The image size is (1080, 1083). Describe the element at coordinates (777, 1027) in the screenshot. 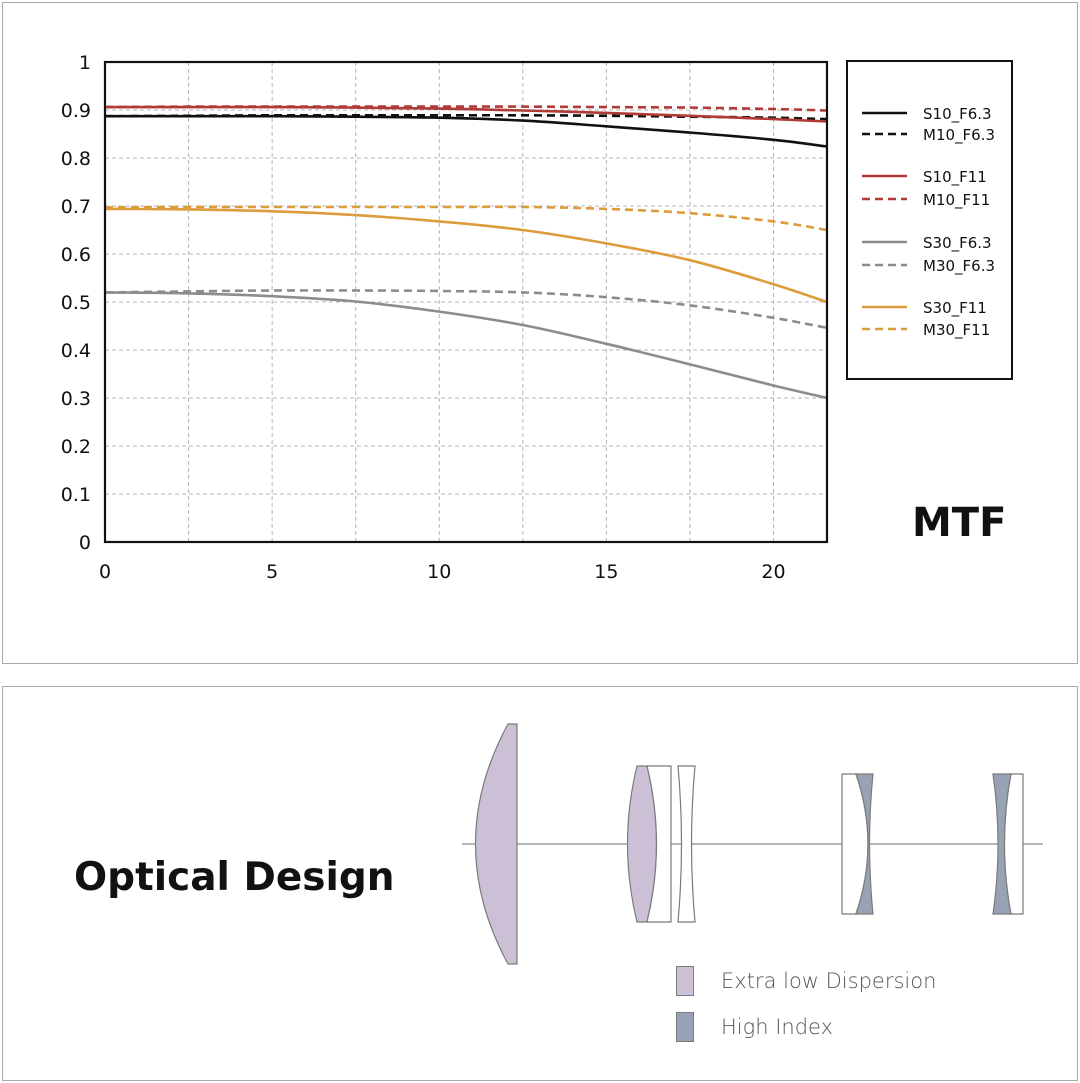

I see `legend-label-high-index: High Index` at that location.